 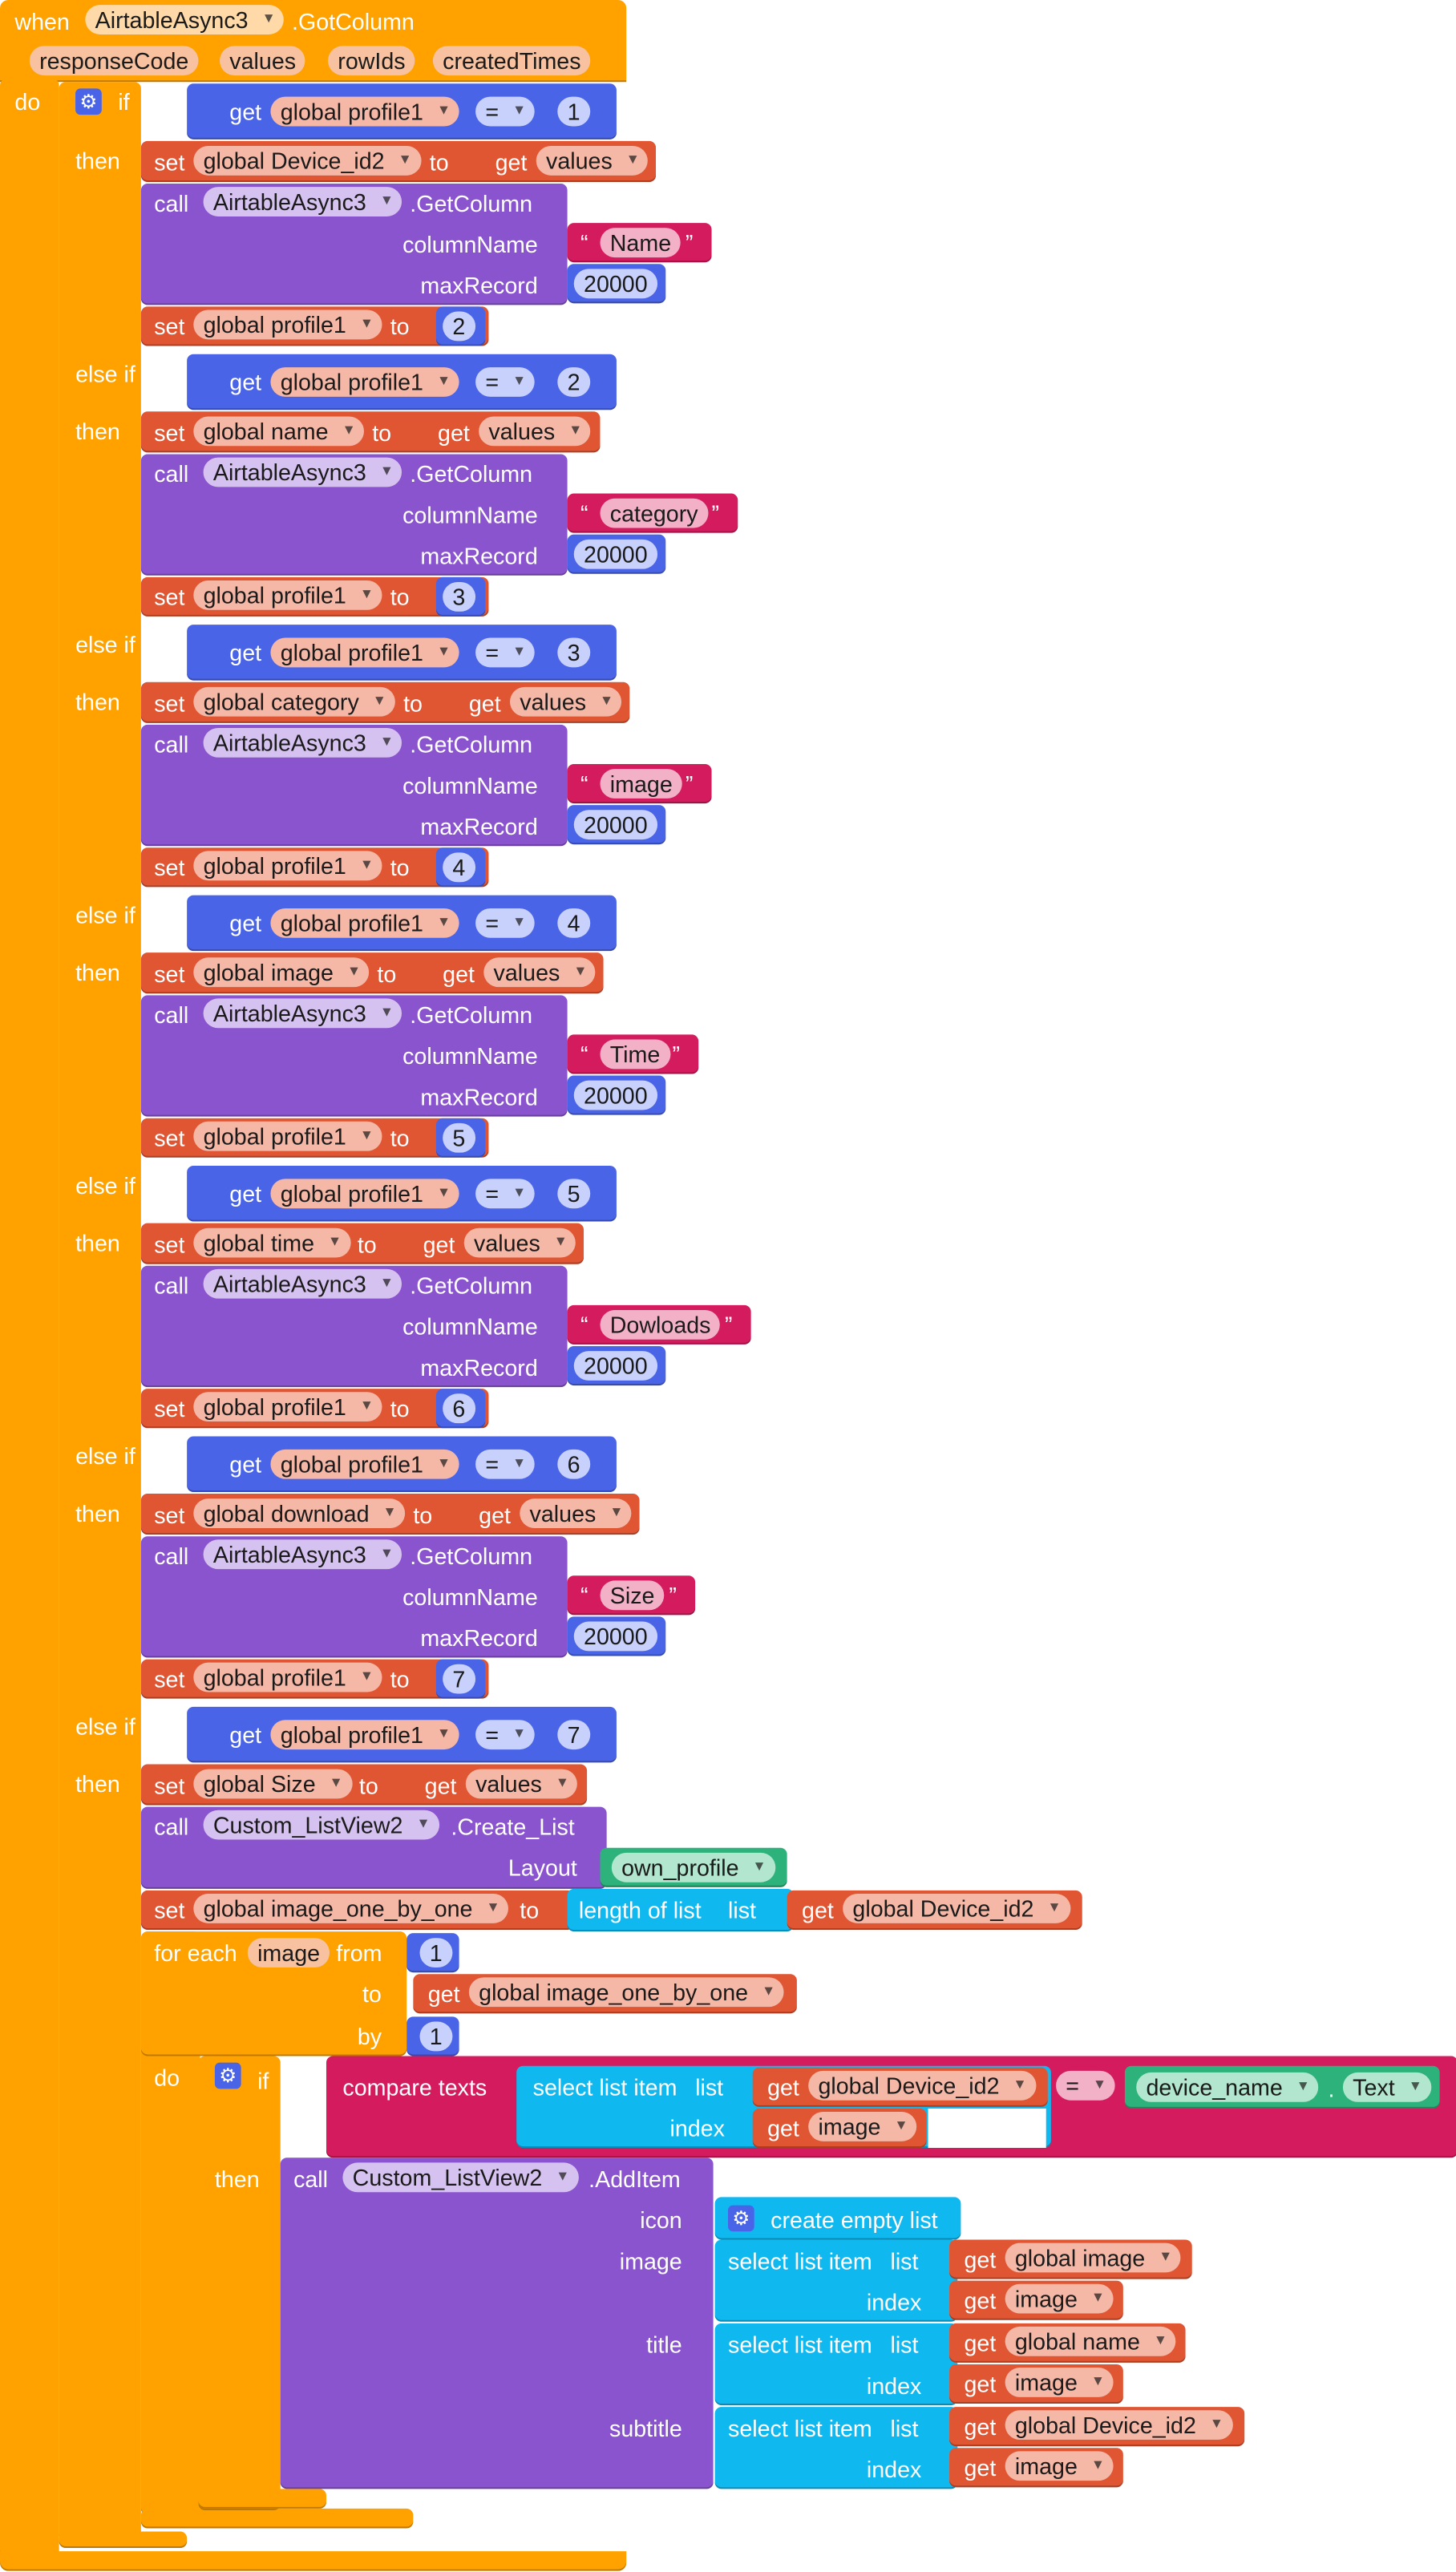 What do you see at coordinates (635, 1054) in the screenshot?
I see `column-text: Time` at bounding box center [635, 1054].